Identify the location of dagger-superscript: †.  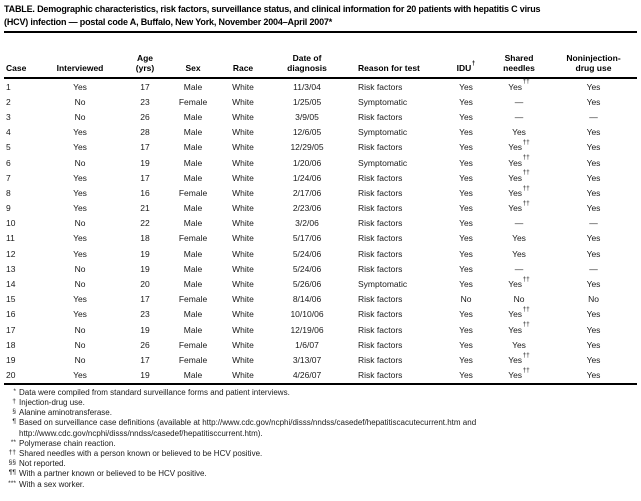
(473, 63).